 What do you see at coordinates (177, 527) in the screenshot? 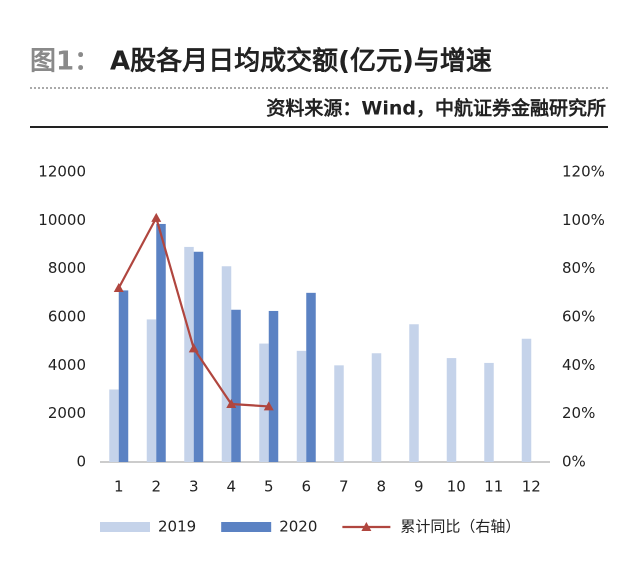
I see `legend-label: 2019` at bounding box center [177, 527].